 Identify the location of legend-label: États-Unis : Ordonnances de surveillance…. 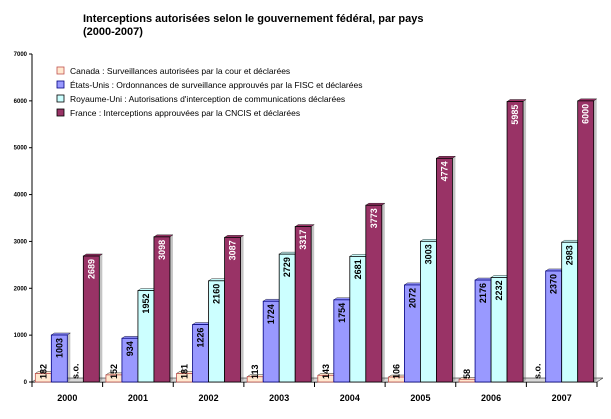
(216, 85).